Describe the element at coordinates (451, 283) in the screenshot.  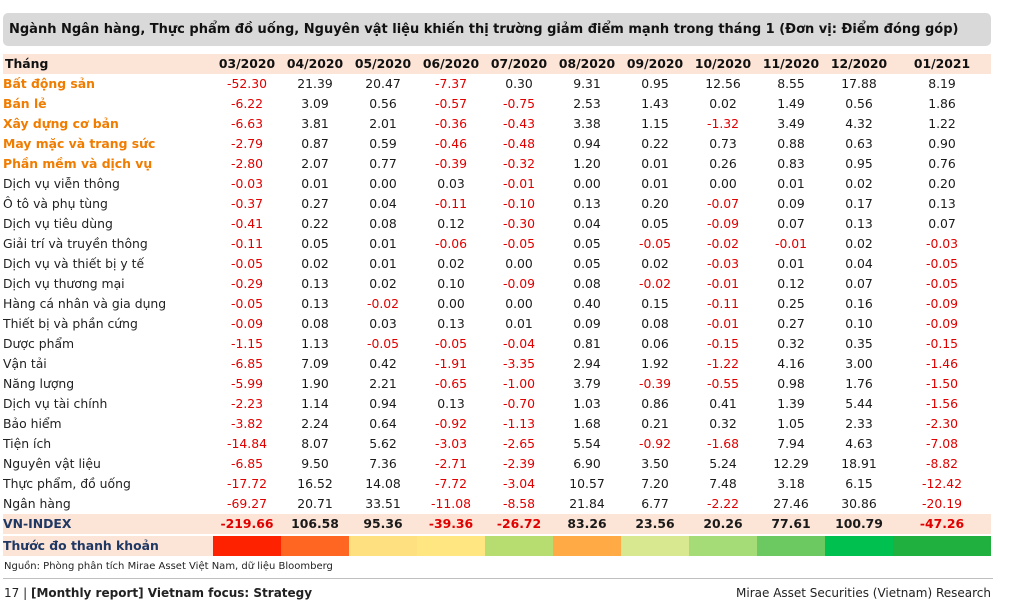
I see `cell-value: 0.10` at that location.